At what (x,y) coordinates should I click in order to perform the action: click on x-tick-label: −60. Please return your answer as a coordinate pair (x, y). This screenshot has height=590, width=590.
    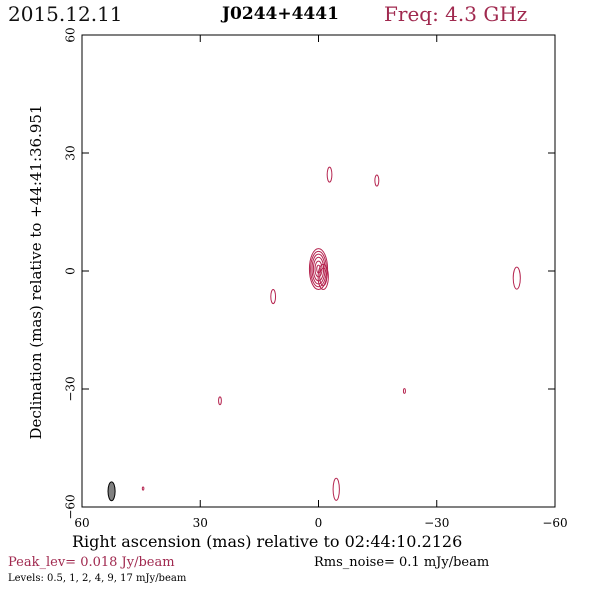
    Looking at the image, I should click on (554, 523).